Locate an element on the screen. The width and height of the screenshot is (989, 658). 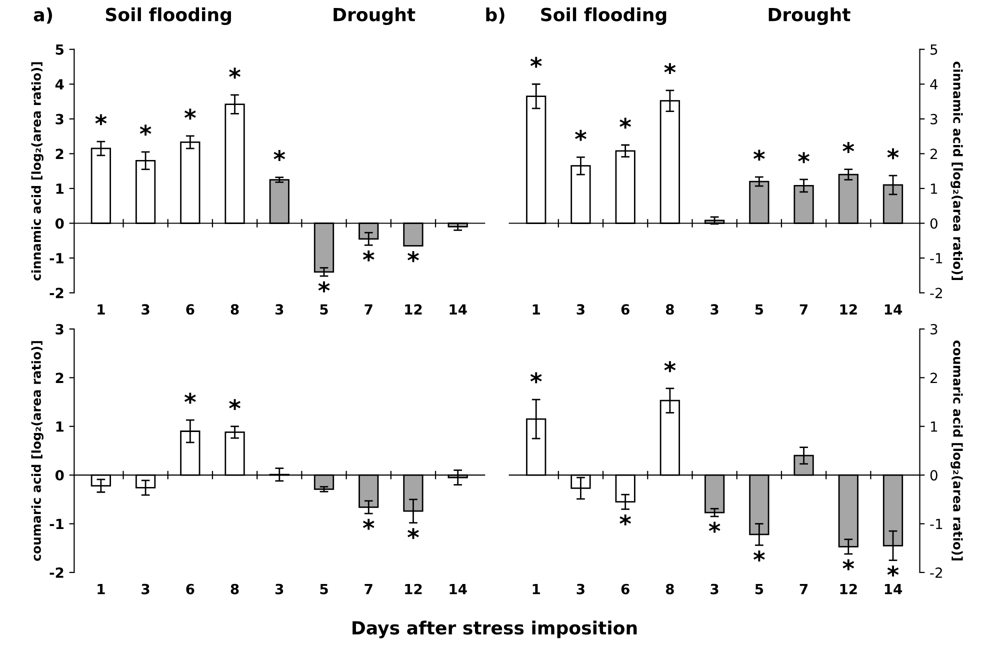
y2-axis-title: coumaric acid [log₂(area ratio)] is located at coordinates (956, 450).